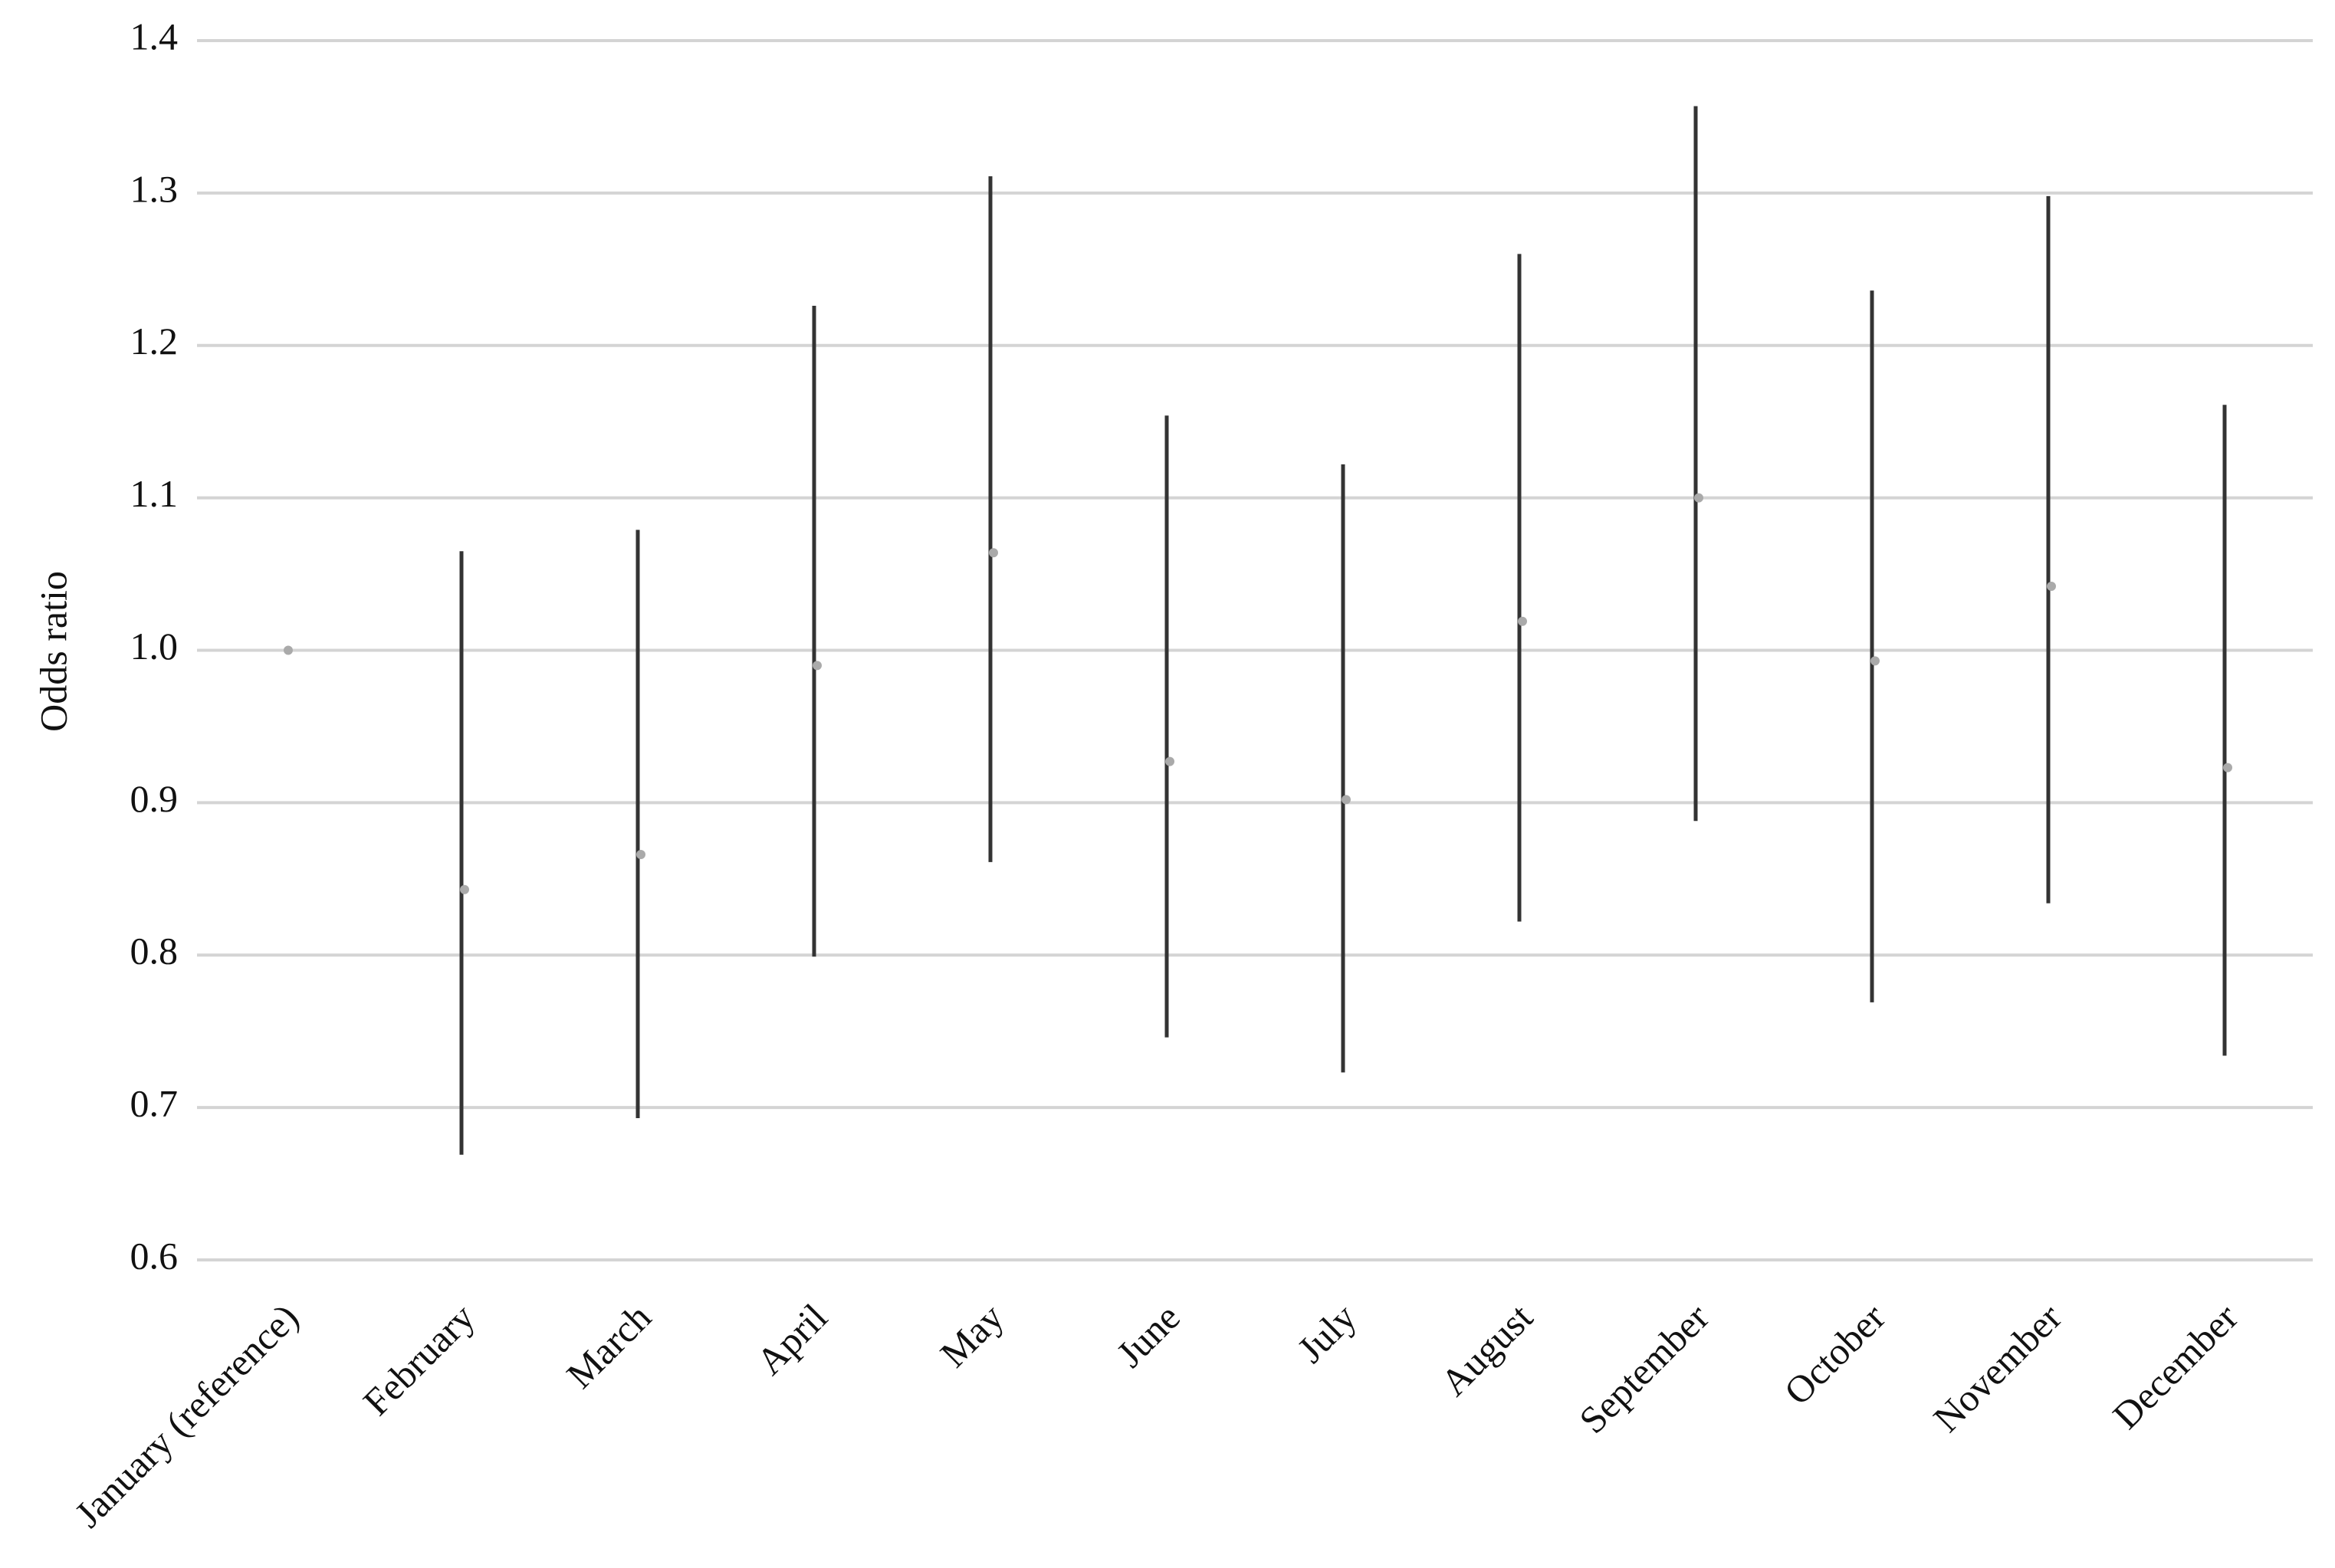 This screenshot has width=2335, height=1568. Describe the element at coordinates (1486, 1349) in the screenshot. I see `x-tick-label: August` at that location.